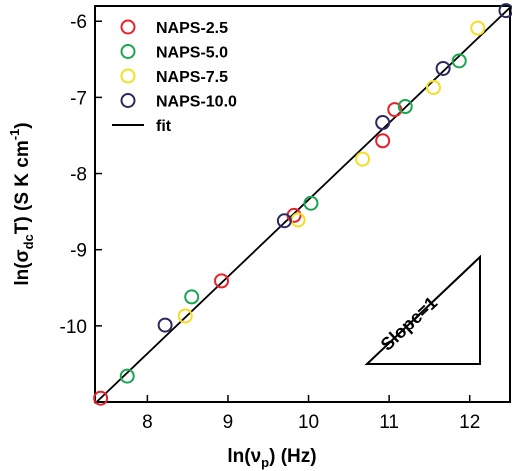  Describe the element at coordinates (28, 241) in the screenshot. I see `y-axis-title-sub: dc` at that location.